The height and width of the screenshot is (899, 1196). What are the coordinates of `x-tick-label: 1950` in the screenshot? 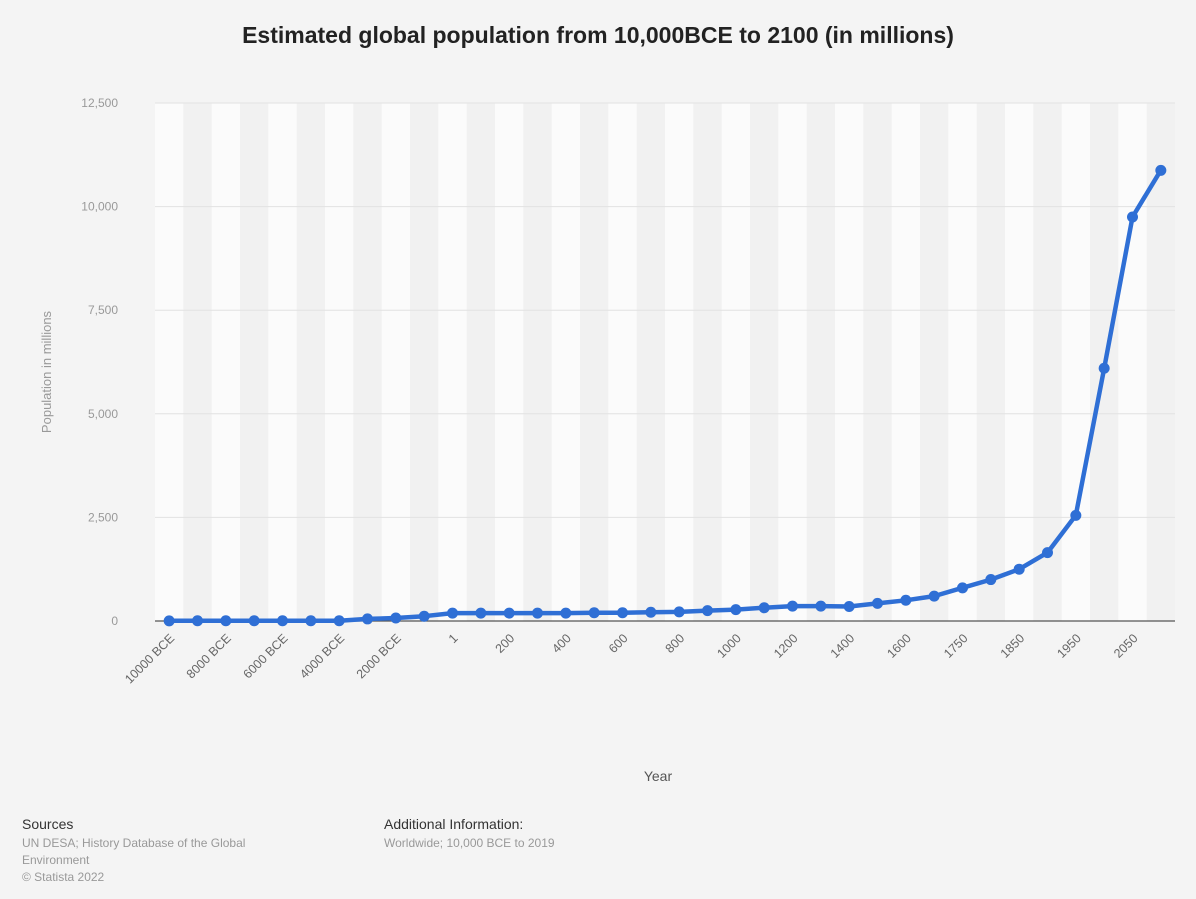 It's located at (1069, 646).